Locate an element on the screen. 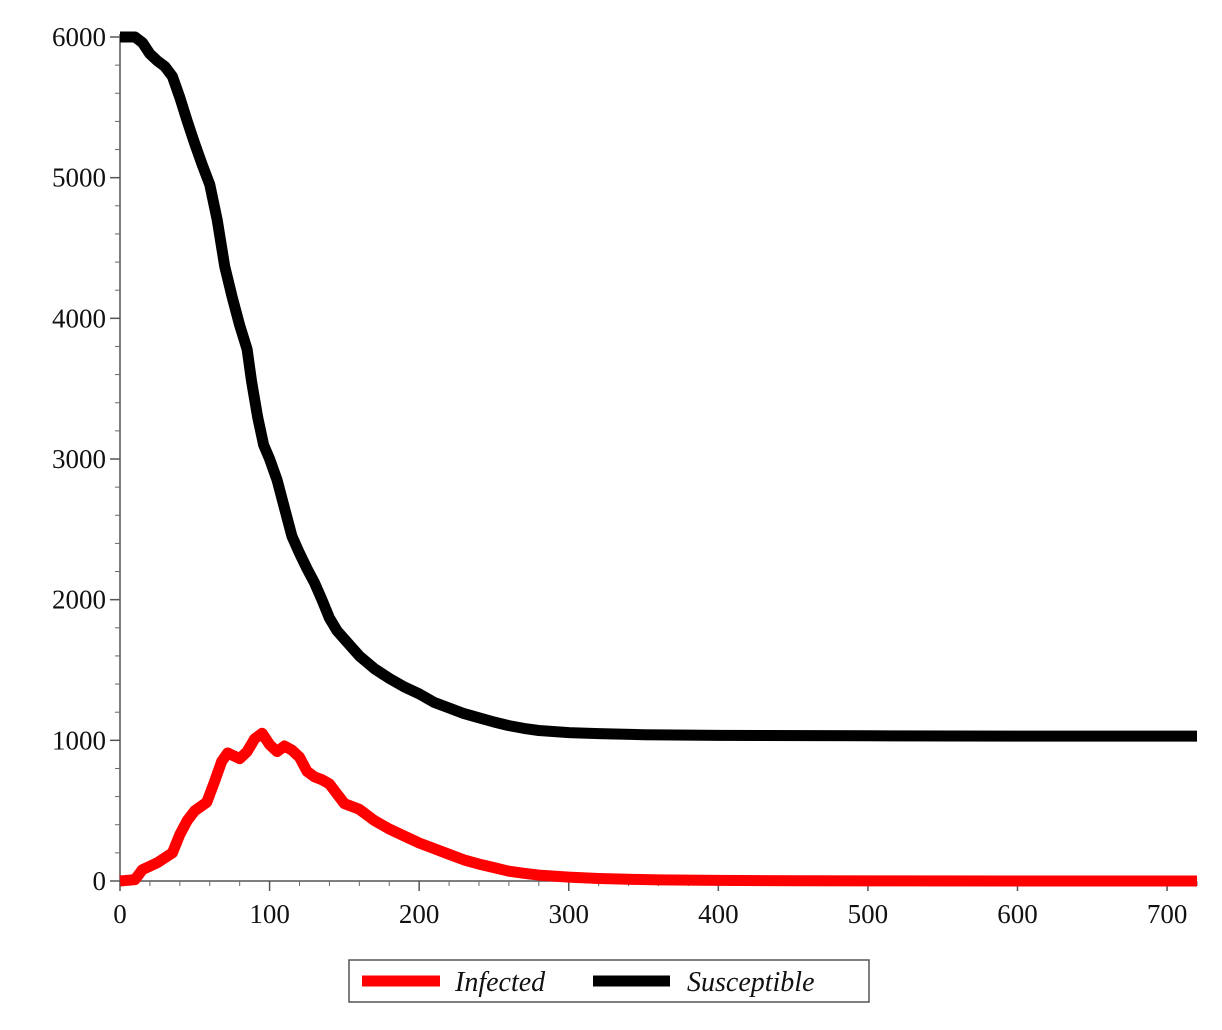  x-tick-label: 700 is located at coordinates (1167, 914).